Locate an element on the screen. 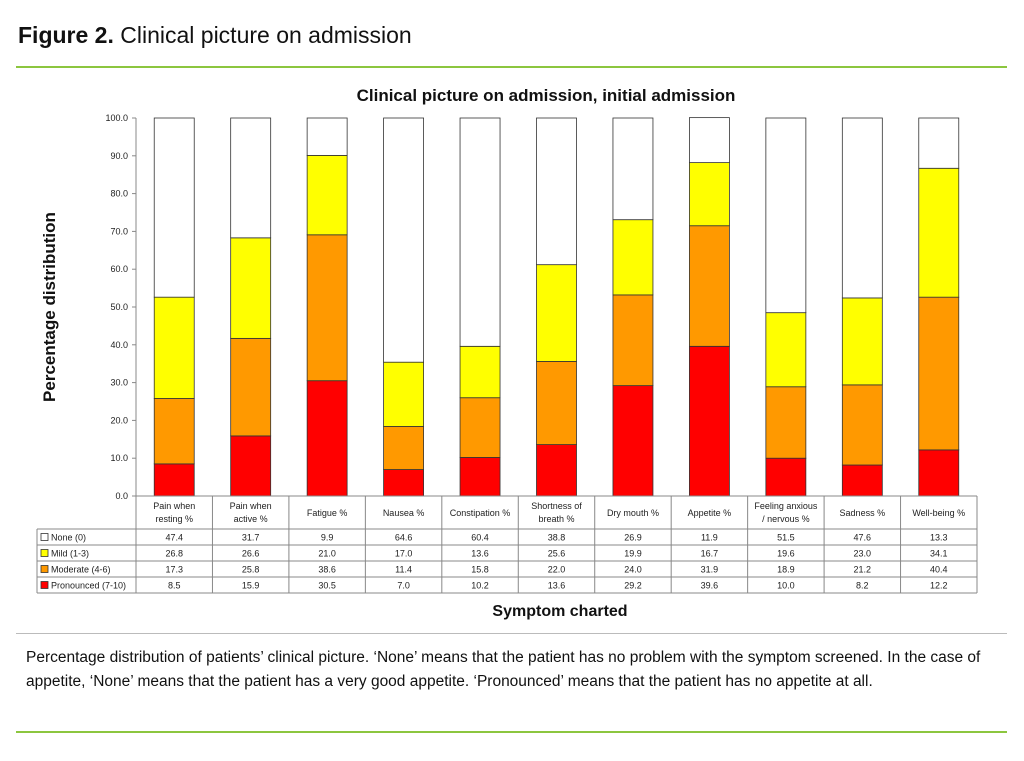 This screenshot has height=761, width=1024. category-label: Nausea % is located at coordinates (404, 513).